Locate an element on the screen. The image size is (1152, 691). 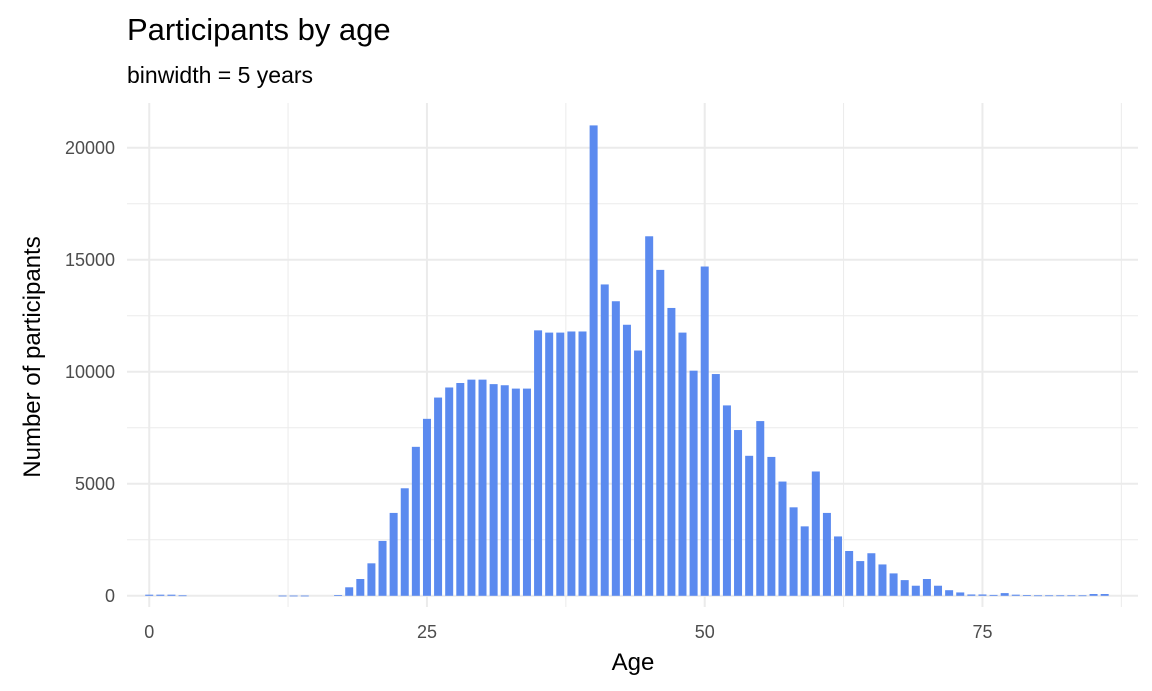
x-axis-title: Age is located at coordinates (633, 662).